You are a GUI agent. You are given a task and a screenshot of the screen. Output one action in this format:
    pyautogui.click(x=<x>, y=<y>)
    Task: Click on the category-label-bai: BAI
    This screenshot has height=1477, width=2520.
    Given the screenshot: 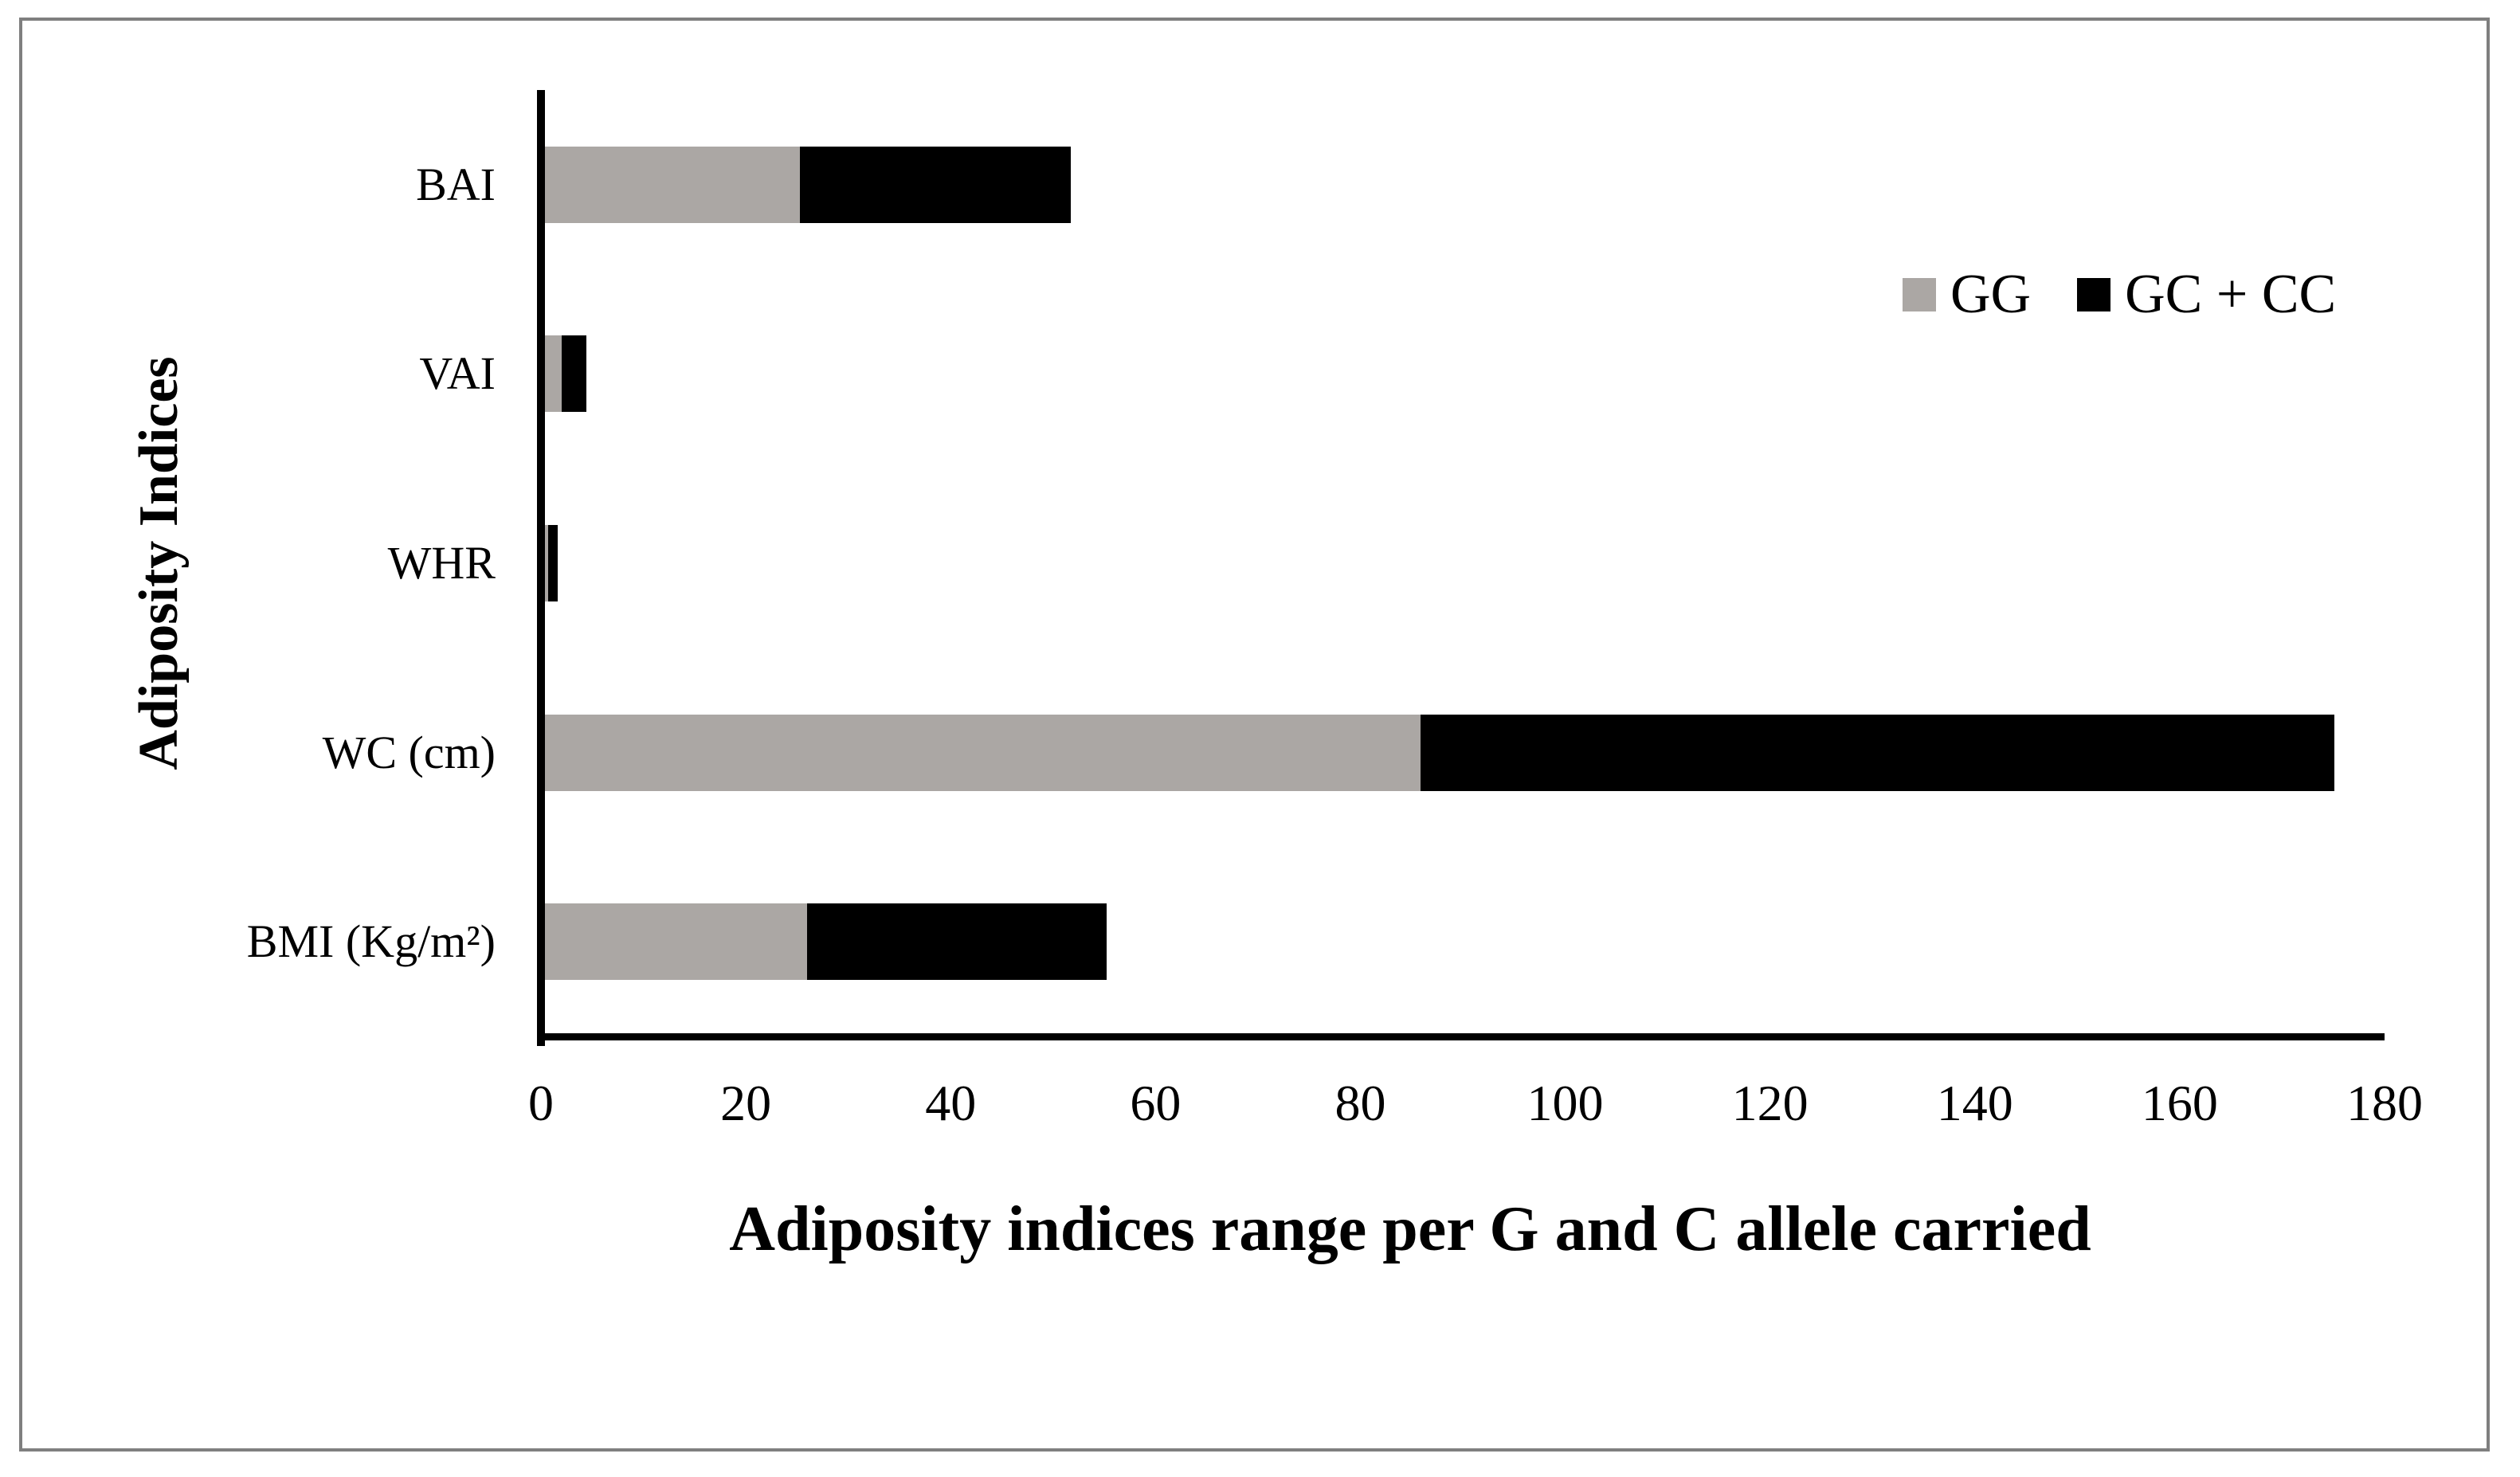 What is the action you would take?
    pyautogui.click(x=456, y=184)
    